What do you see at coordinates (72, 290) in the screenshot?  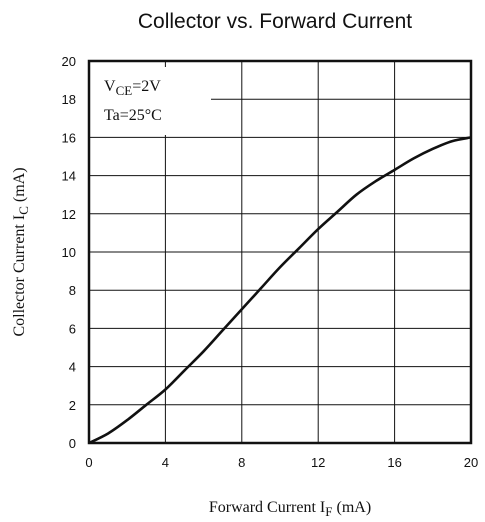 I see `y-tick-label: 8` at bounding box center [72, 290].